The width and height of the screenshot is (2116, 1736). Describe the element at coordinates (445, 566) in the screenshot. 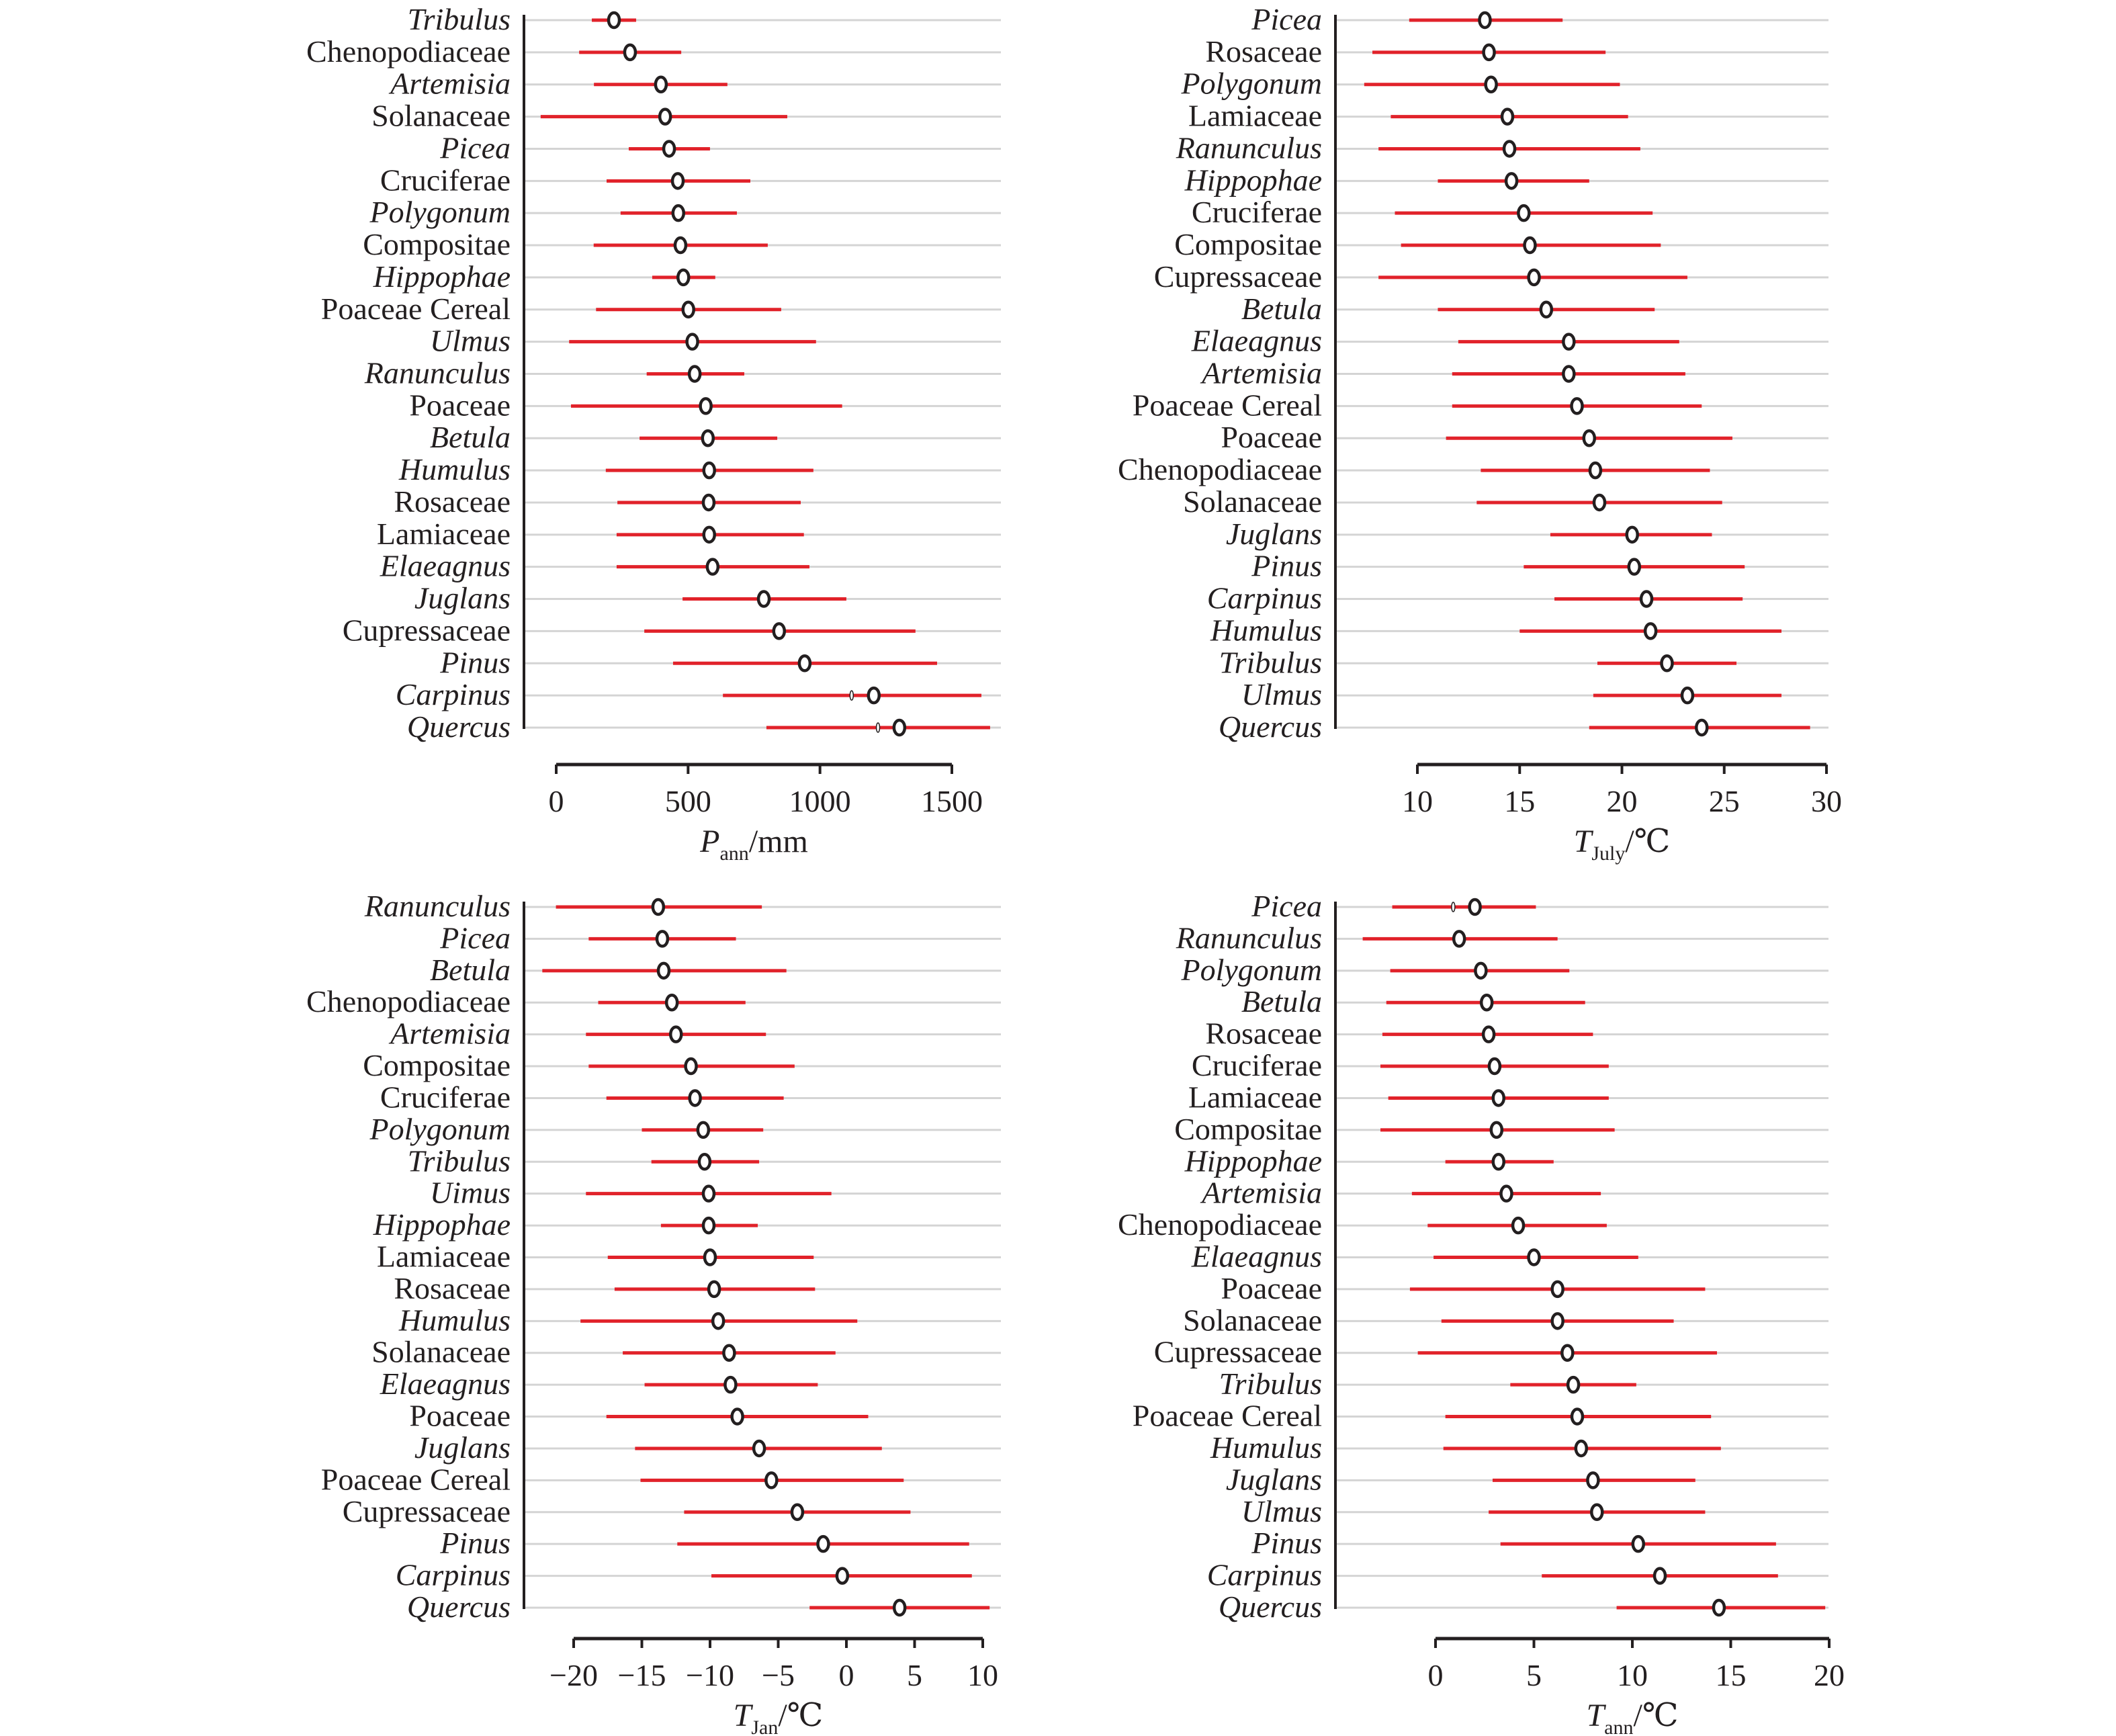

I see `taxon-label: Elaeagnus` at that location.